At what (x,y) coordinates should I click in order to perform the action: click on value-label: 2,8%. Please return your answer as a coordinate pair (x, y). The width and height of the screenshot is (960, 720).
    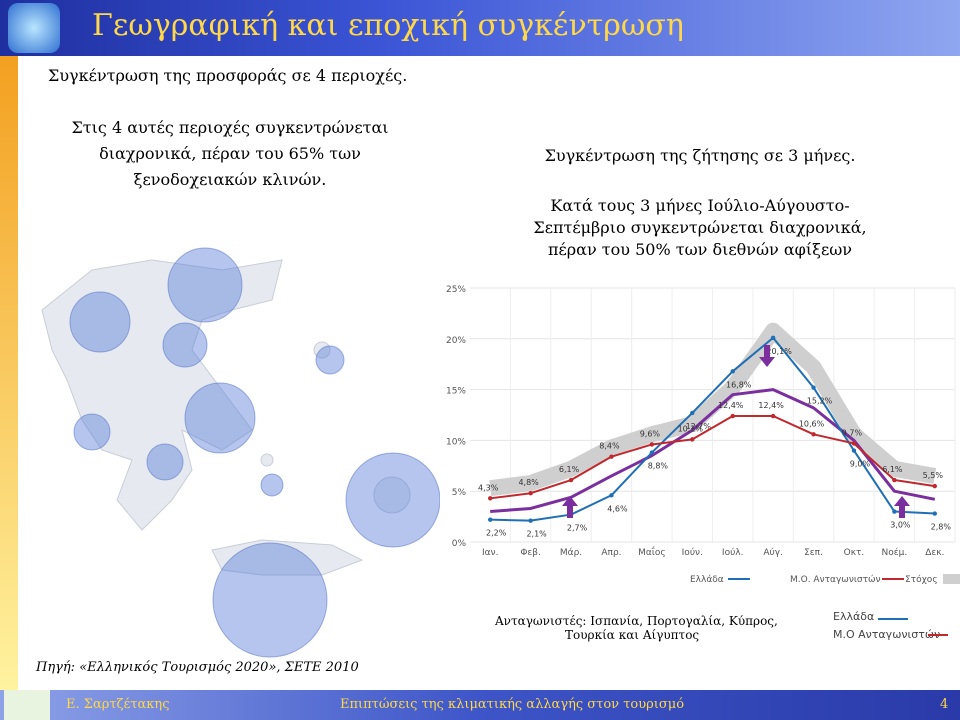
    Looking at the image, I should click on (941, 527).